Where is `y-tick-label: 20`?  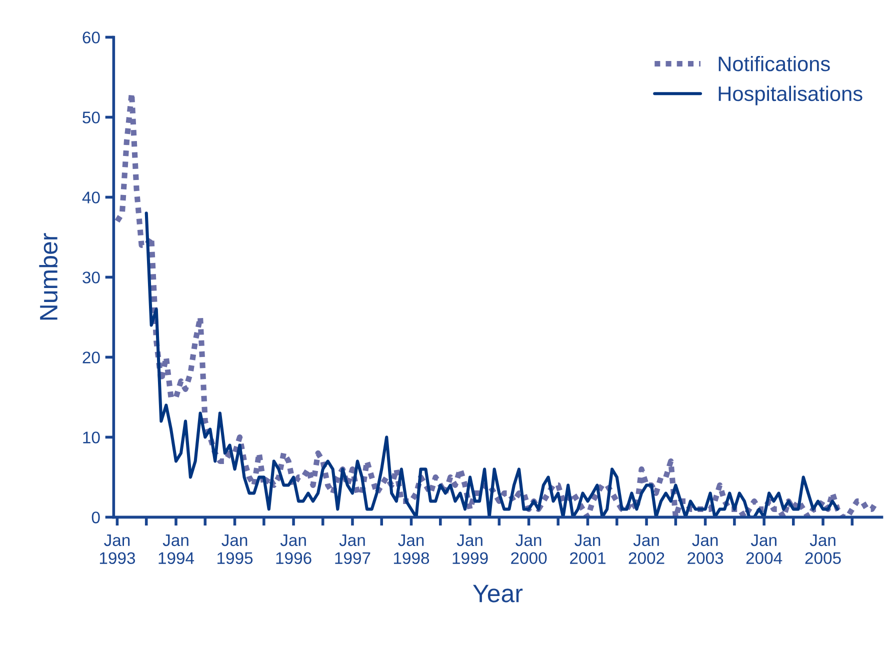
y-tick-label: 20 is located at coordinates (91, 358).